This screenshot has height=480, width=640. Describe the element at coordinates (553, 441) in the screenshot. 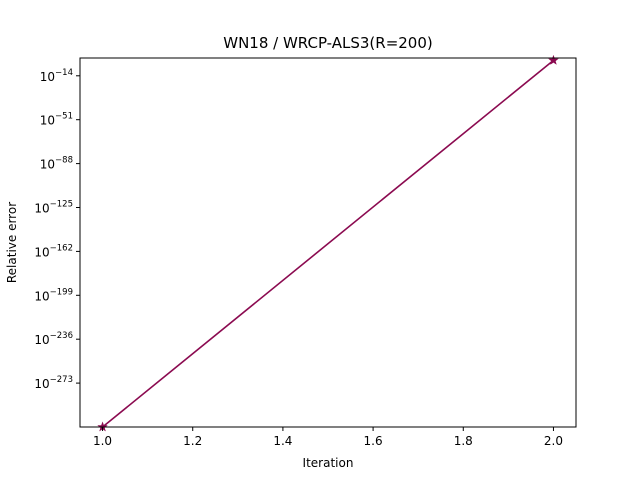

I see `x-tick-label: 2.0` at that location.